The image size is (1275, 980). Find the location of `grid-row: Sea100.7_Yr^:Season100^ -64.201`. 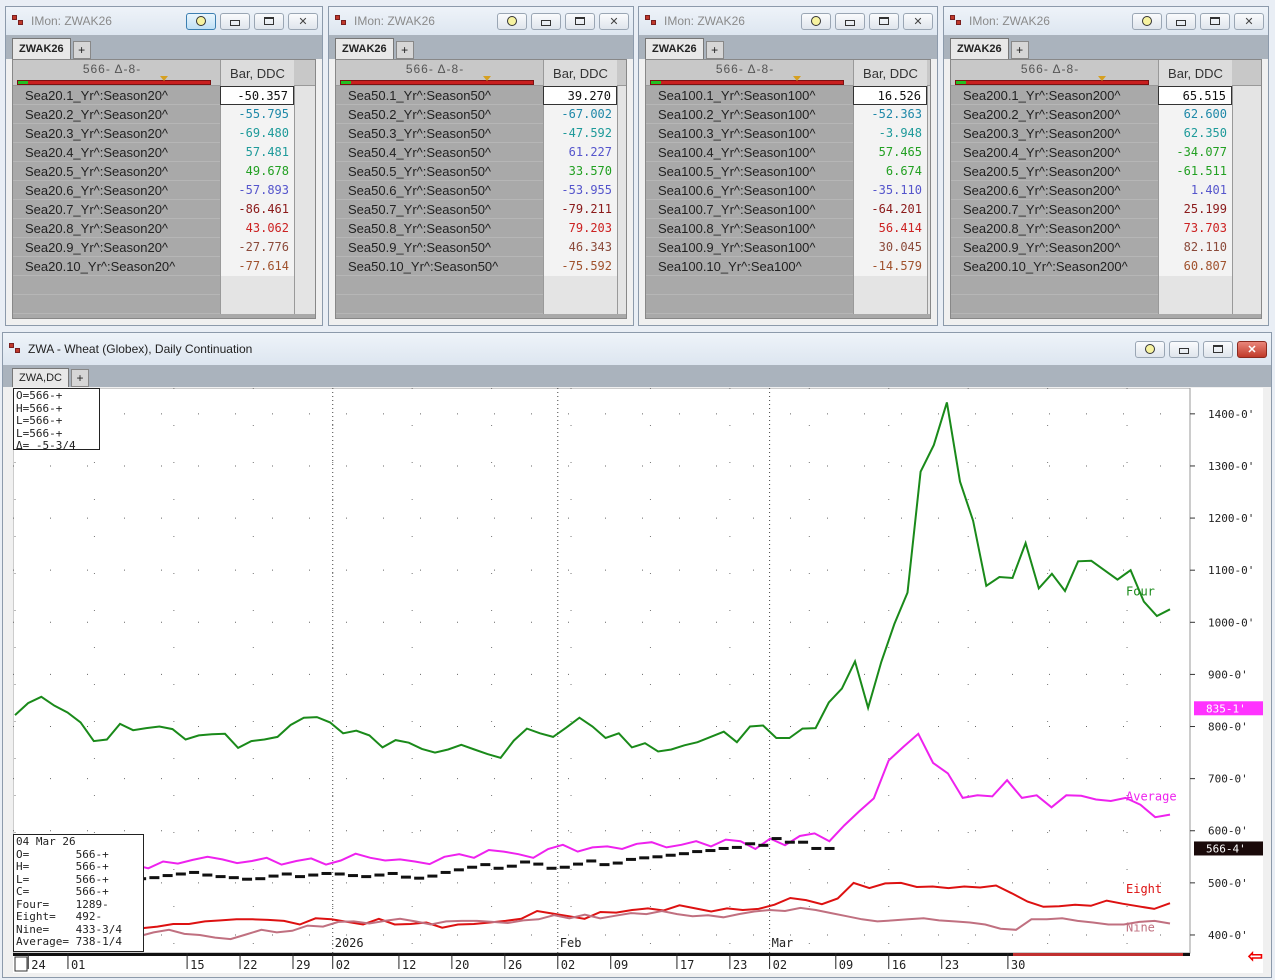

grid-row: Sea100.7_Yr^:Season100^ -64.201 is located at coordinates (788, 209).